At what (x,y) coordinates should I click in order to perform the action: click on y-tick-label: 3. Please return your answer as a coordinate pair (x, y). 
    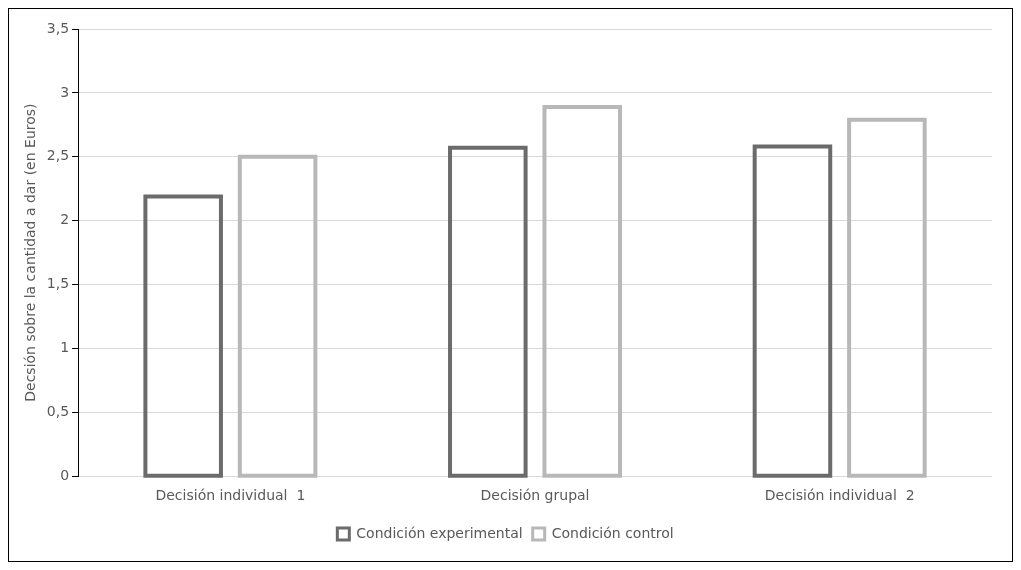
    Looking at the image, I should click on (65, 91).